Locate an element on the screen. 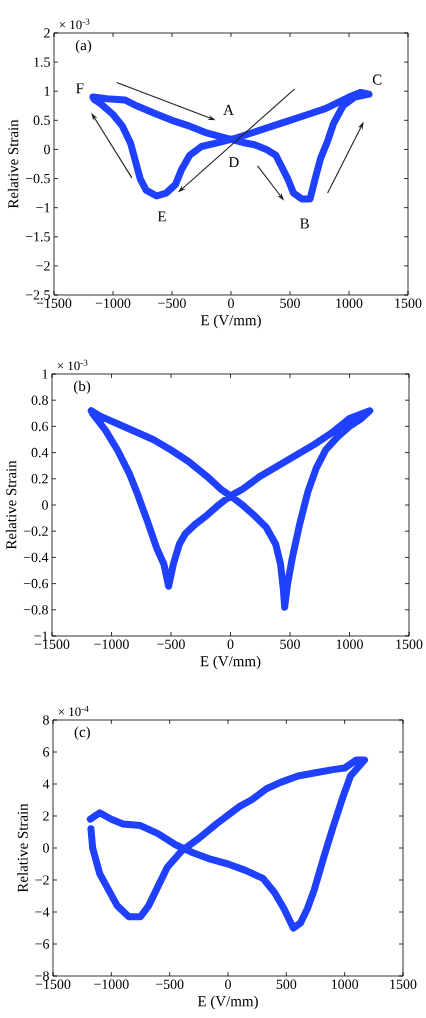  y-tick-label: −0.2 is located at coordinates (35, 531).